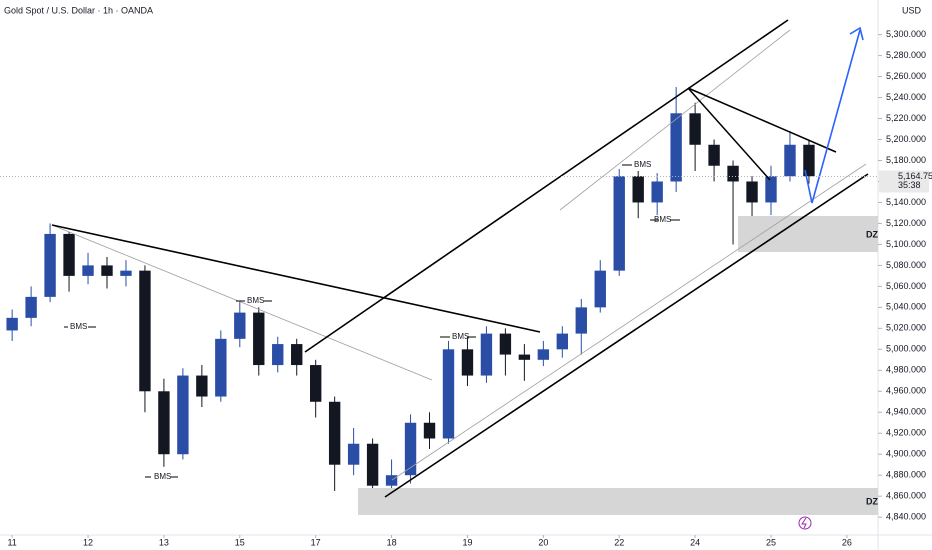 The image size is (932, 550). What do you see at coordinates (771, 542) in the screenshot?
I see `x-tick-label: 25` at bounding box center [771, 542].